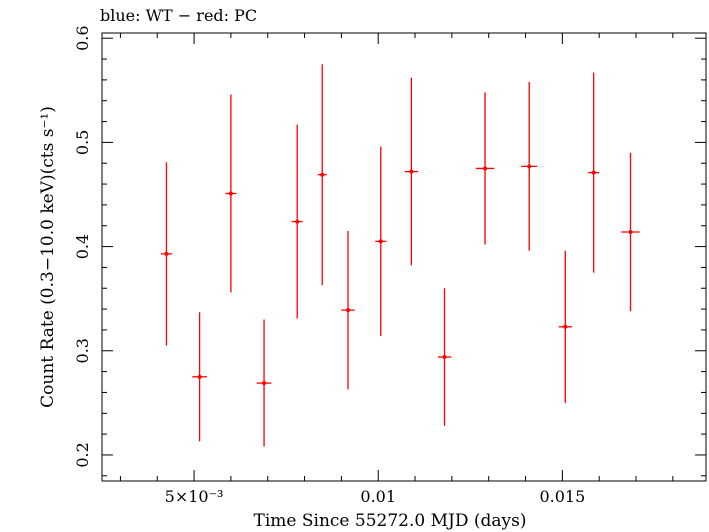 This screenshot has height=532, width=709. What do you see at coordinates (390, 521) in the screenshot?
I see `x-axis-label: Time Since 55272.0 MJD (days)` at bounding box center [390, 521].